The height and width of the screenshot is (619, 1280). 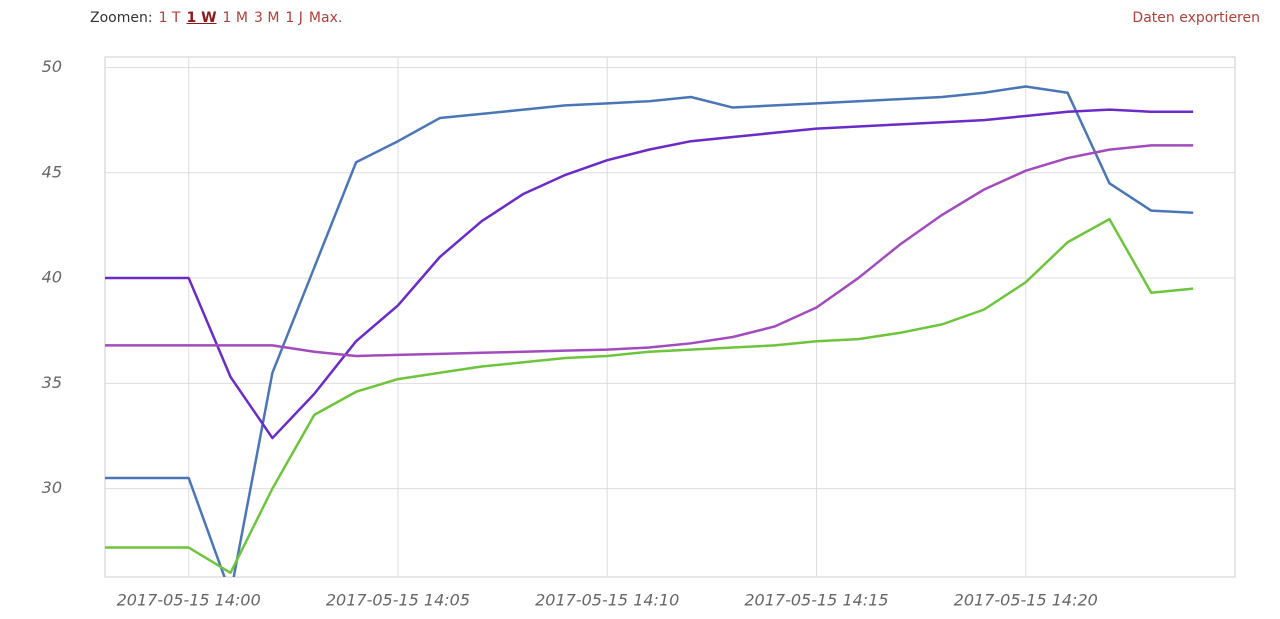 I want to click on zoom-option: Max., so click(x=325, y=18).